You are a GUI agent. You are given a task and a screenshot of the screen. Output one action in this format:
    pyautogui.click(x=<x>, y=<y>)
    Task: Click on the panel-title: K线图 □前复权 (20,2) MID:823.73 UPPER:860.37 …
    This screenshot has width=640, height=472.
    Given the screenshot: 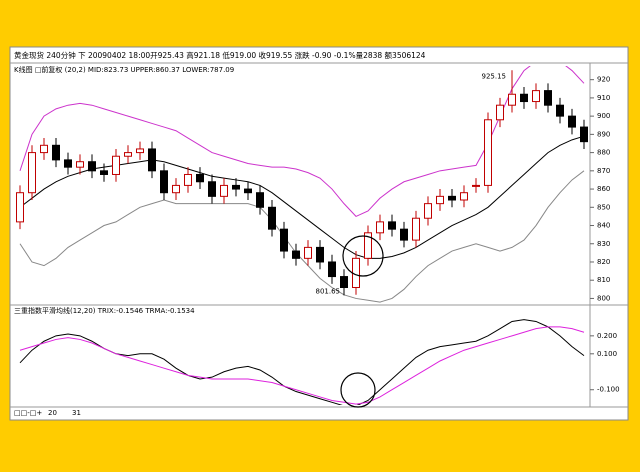 What is the action you would take?
    pyautogui.click(x=124, y=69)
    